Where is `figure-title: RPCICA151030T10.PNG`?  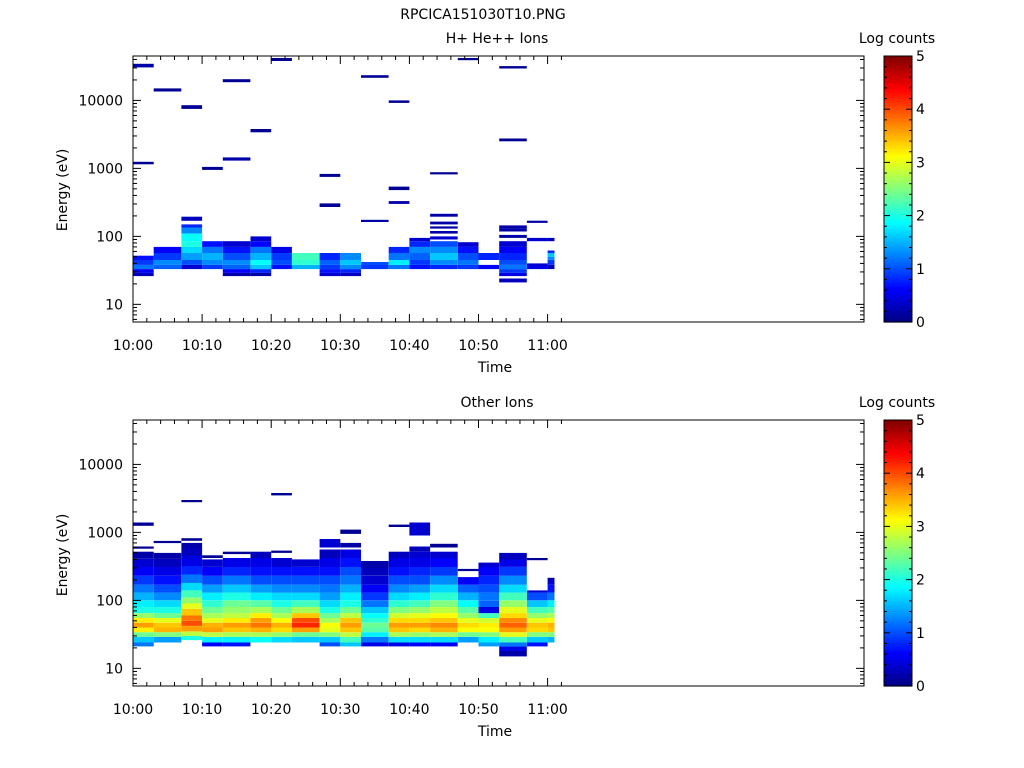 figure-title: RPCICA151030T10.PNG is located at coordinates (482, 15).